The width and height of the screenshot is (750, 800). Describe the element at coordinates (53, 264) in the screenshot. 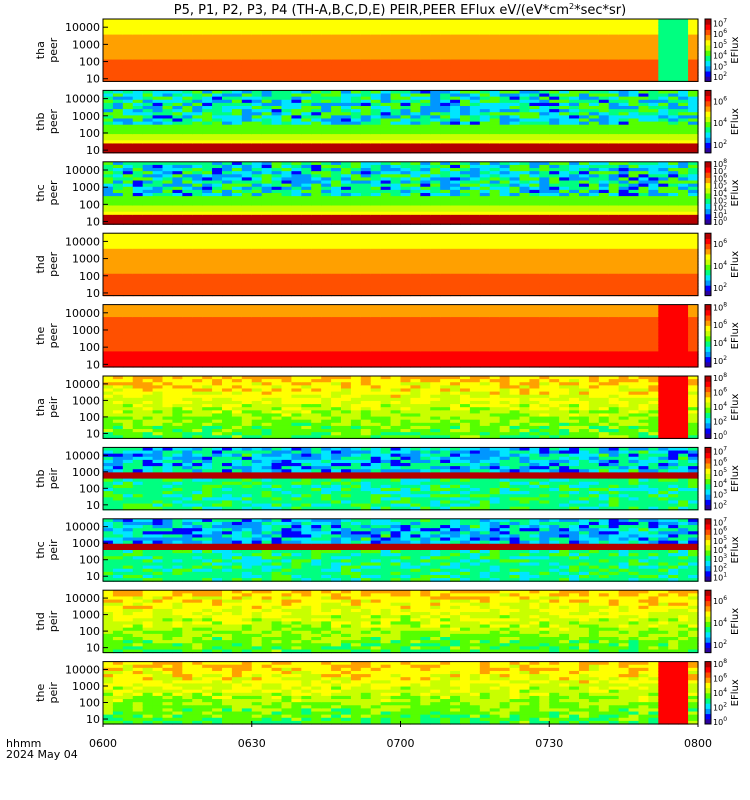

I see `y-axis-species-label: peer` at that location.